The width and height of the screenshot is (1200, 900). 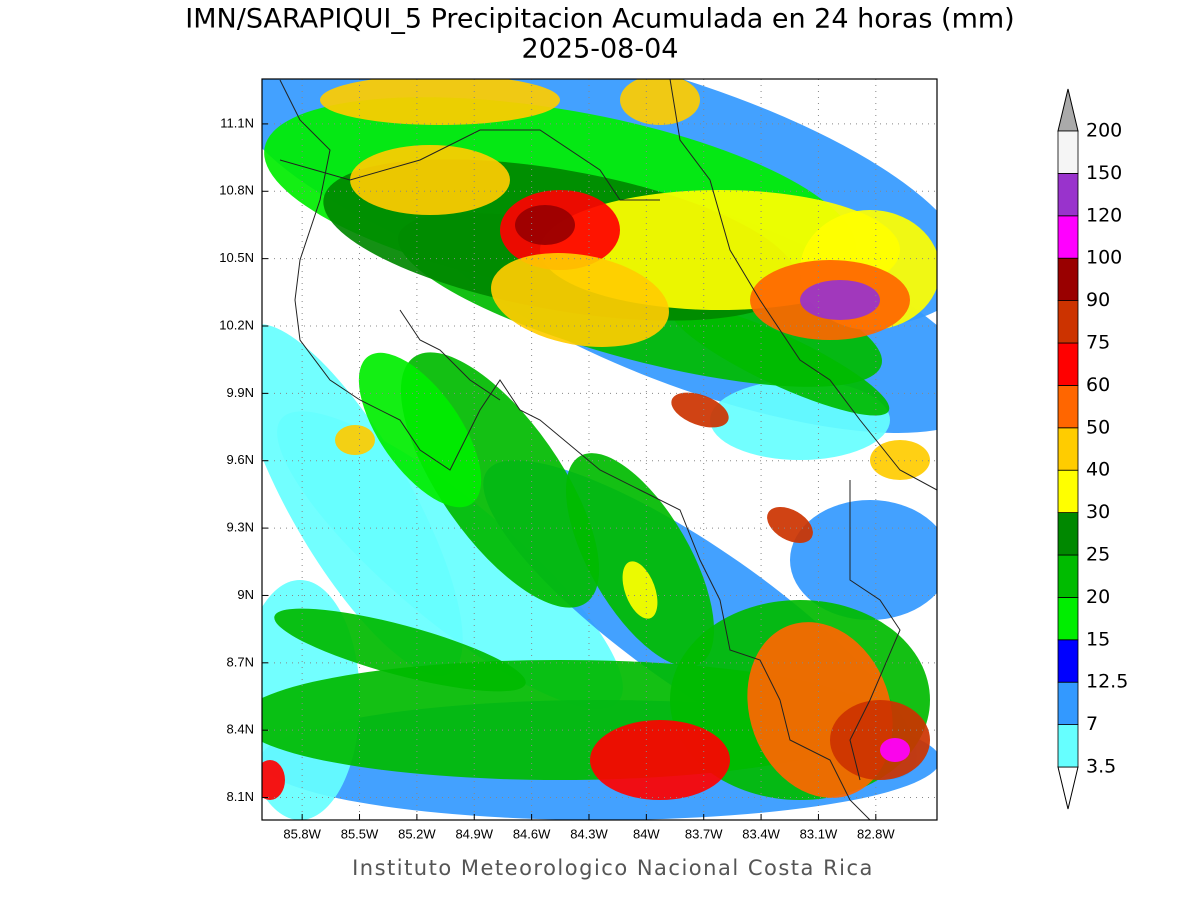 I want to click on colorbar-label: 60, so click(x=1098, y=385).